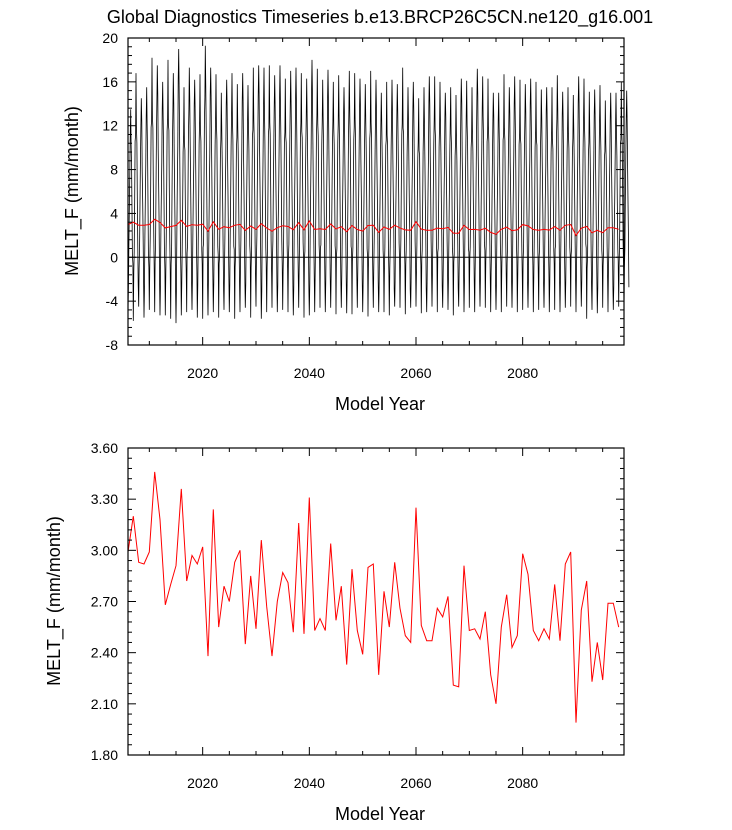  What do you see at coordinates (110, 126) in the screenshot?
I see `top-ytick-label: 12` at bounding box center [110, 126].